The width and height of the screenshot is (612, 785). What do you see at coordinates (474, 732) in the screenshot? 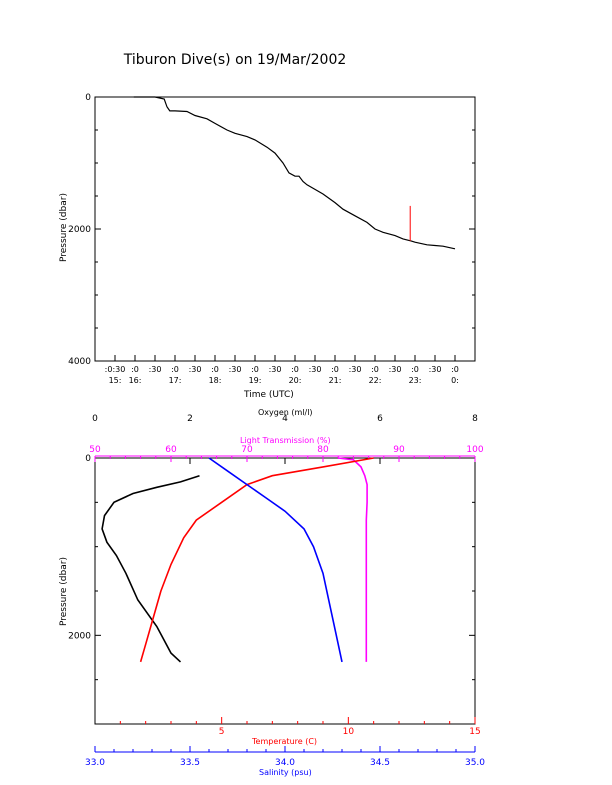
I see `temperature-tick-label: 15` at bounding box center [474, 732].